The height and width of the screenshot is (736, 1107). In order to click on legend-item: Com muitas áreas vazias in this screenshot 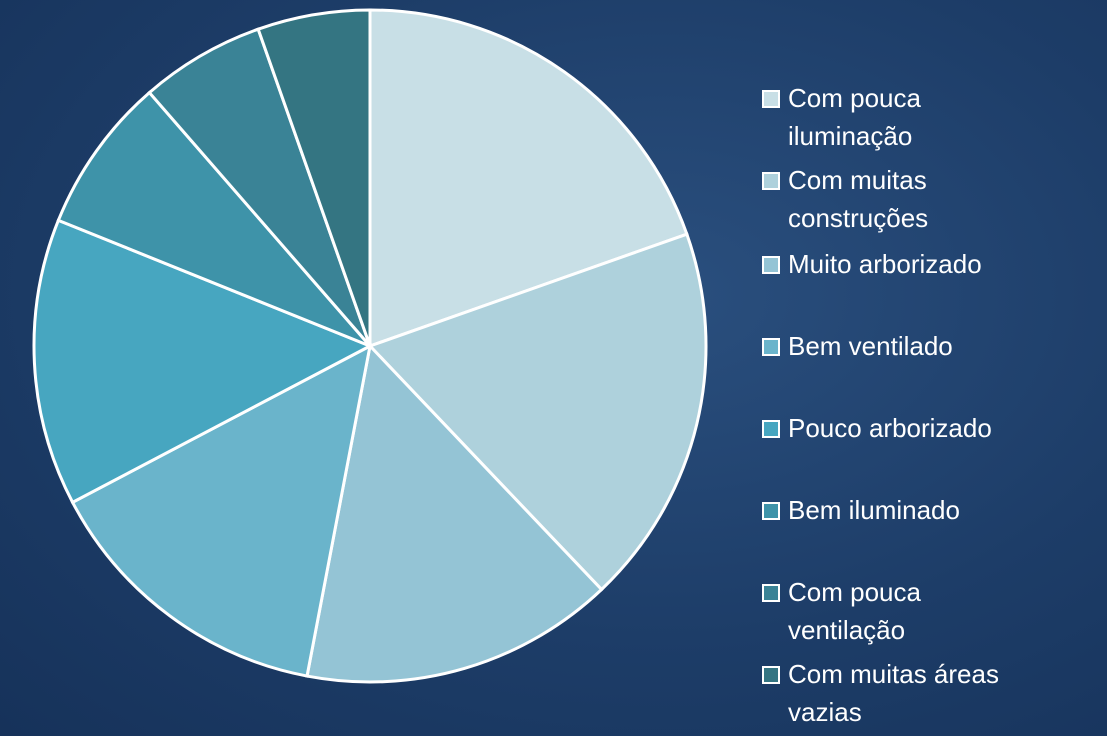, I will do `click(887, 693)`.